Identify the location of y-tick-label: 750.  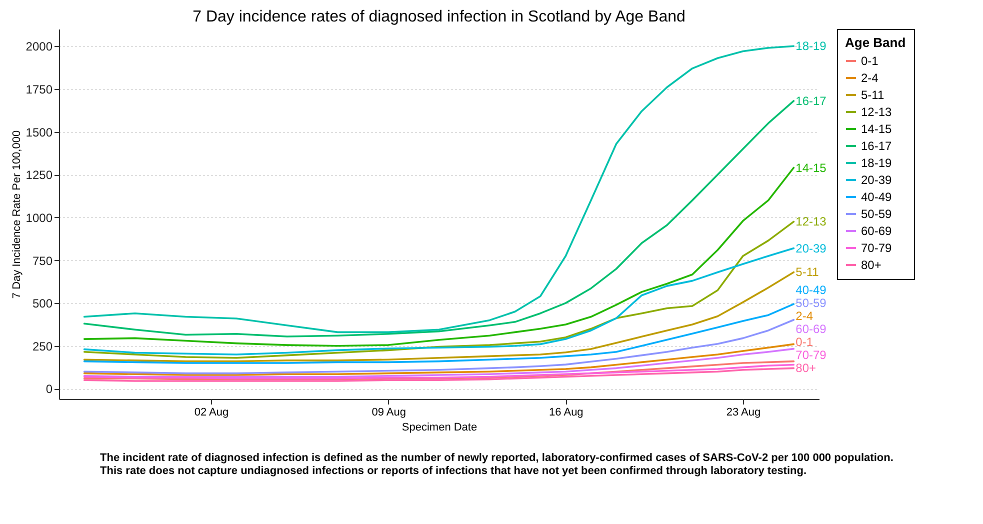
(42, 261).